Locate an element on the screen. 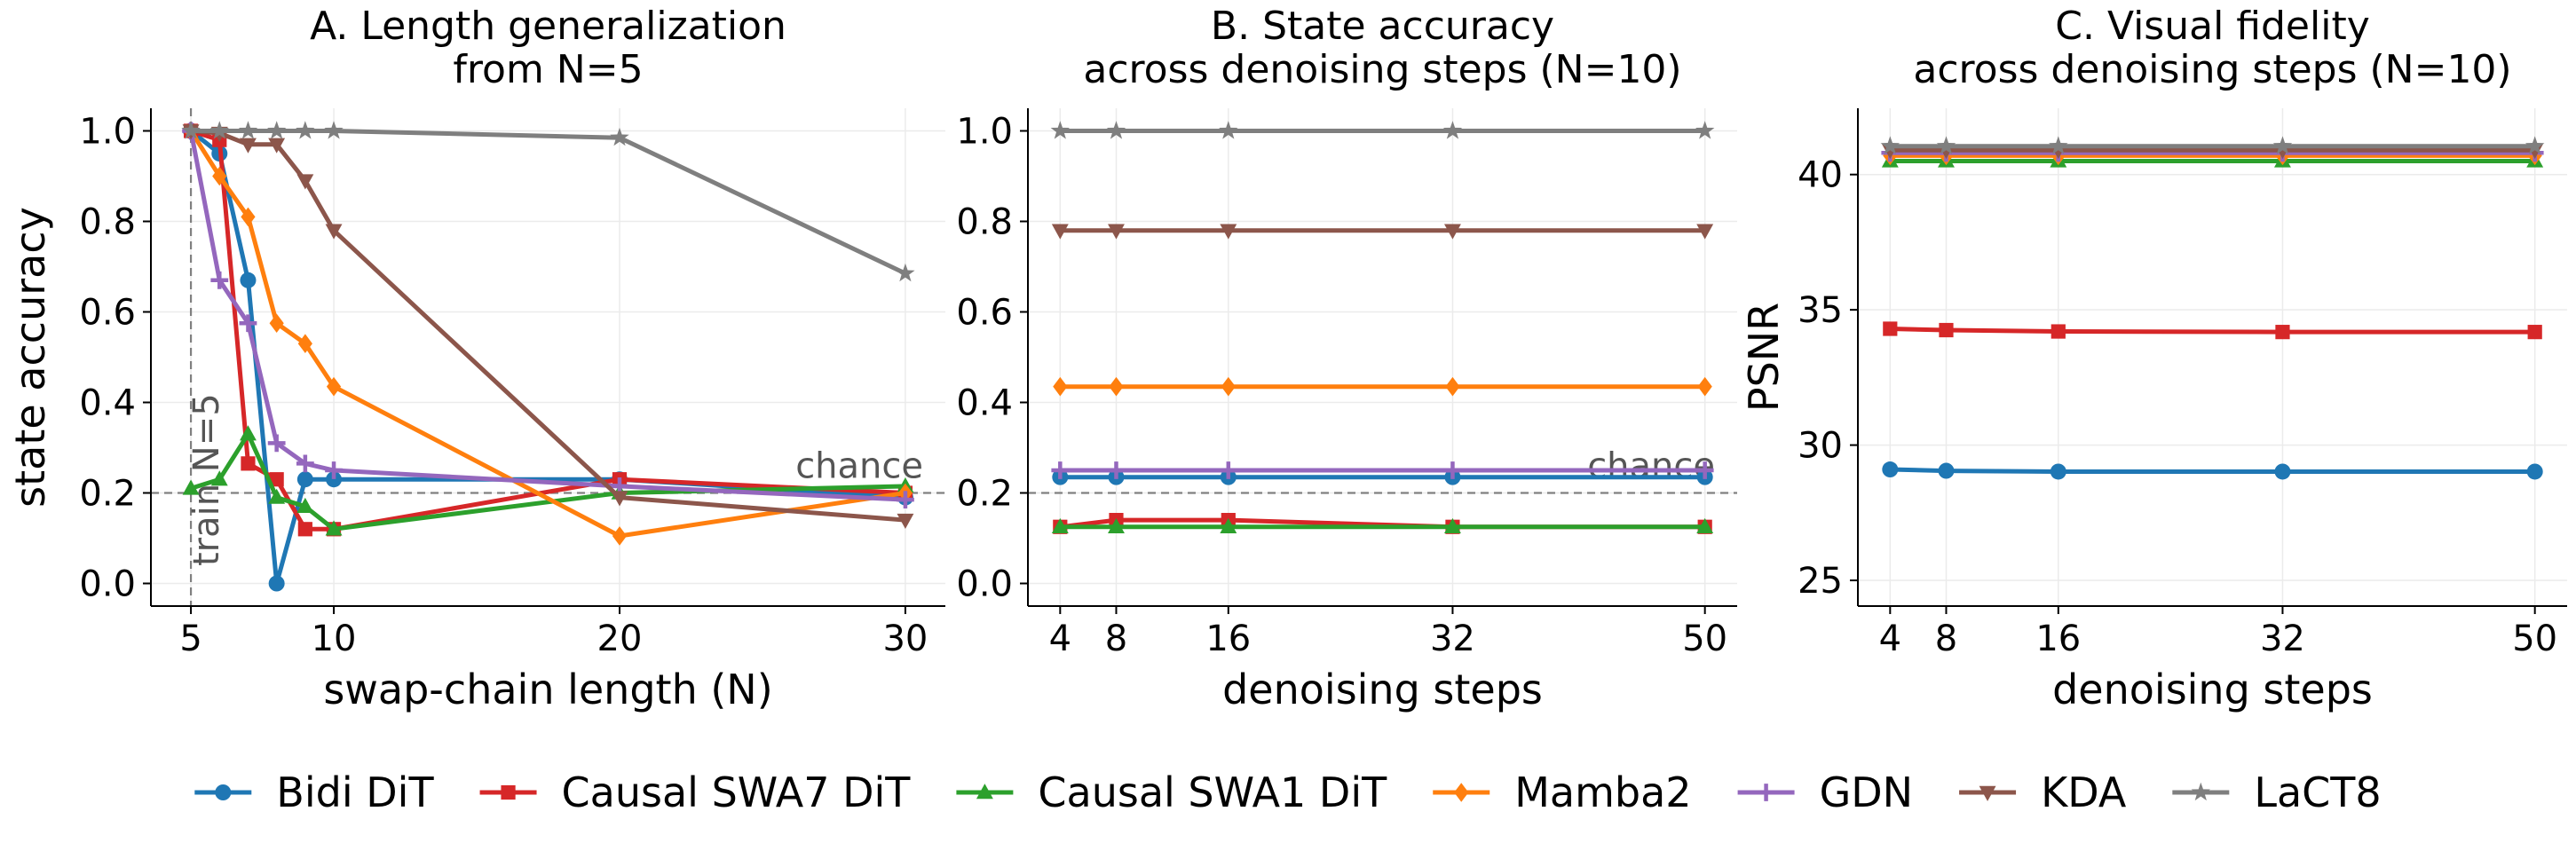 The width and height of the screenshot is (2576, 843). series-line-bidi-dit is located at coordinates (2212, 470).